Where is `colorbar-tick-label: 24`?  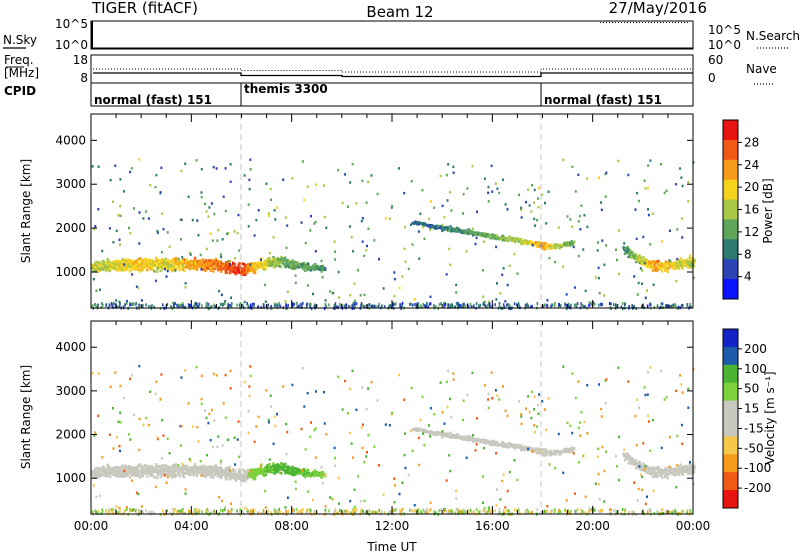
colorbar-tick-label: 24 is located at coordinates (751, 165).